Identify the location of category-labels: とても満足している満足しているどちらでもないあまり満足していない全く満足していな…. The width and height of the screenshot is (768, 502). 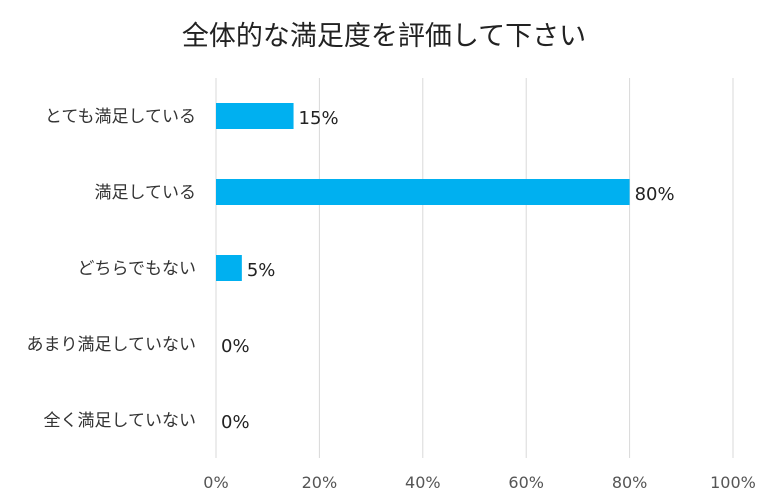
(112, 269).